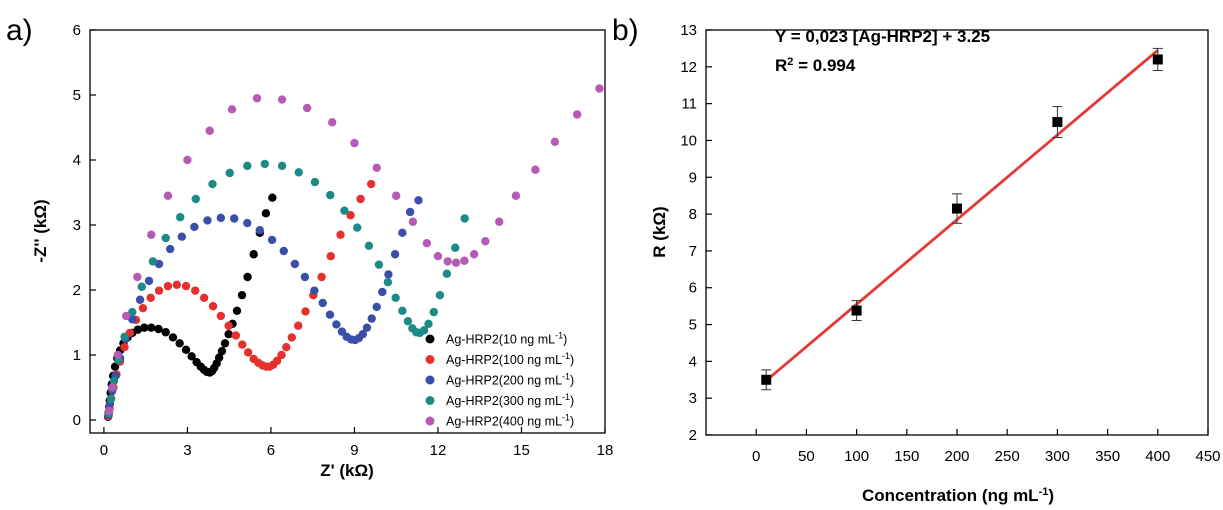  I want to click on legend-label-main: Ag-HRP2(100 ng mL, so click(504, 360).